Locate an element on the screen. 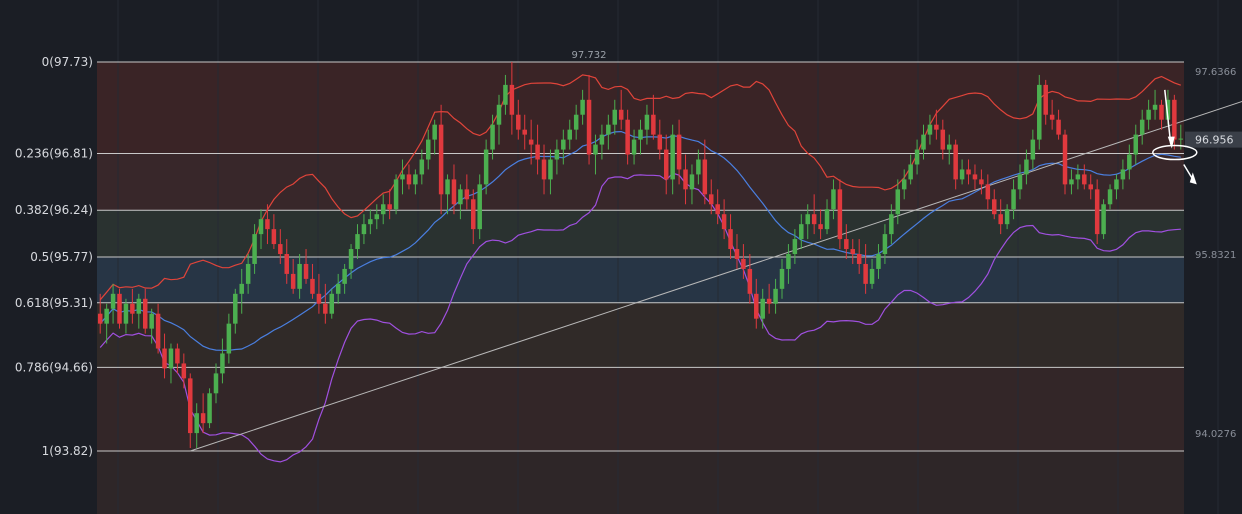 Image resolution: width=1242 pixels, height=514 pixels. current-price-label: 96.956 is located at coordinates (1214, 140).